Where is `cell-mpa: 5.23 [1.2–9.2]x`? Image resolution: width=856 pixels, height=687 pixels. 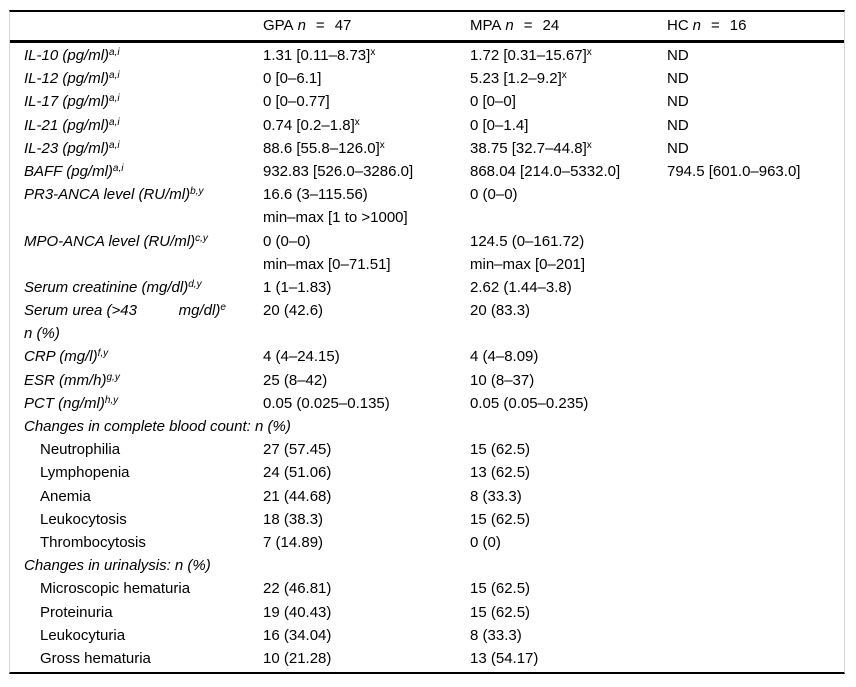 cell-mpa: 5.23 [1.2–9.2]x is located at coordinates (568, 78).